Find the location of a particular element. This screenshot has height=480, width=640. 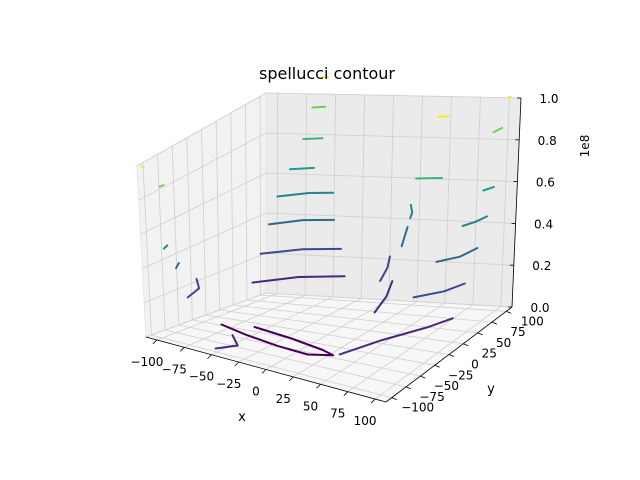

z-tick-label: 0.0 is located at coordinates (539, 308).